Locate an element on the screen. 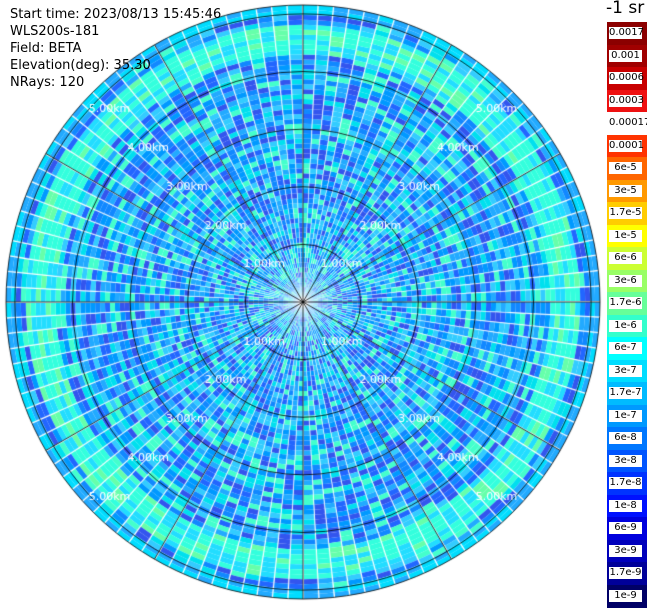 The width and height of the screenshot is (647, 608). colorbar-label: 0.0003 is located at coordinates (626, 100).